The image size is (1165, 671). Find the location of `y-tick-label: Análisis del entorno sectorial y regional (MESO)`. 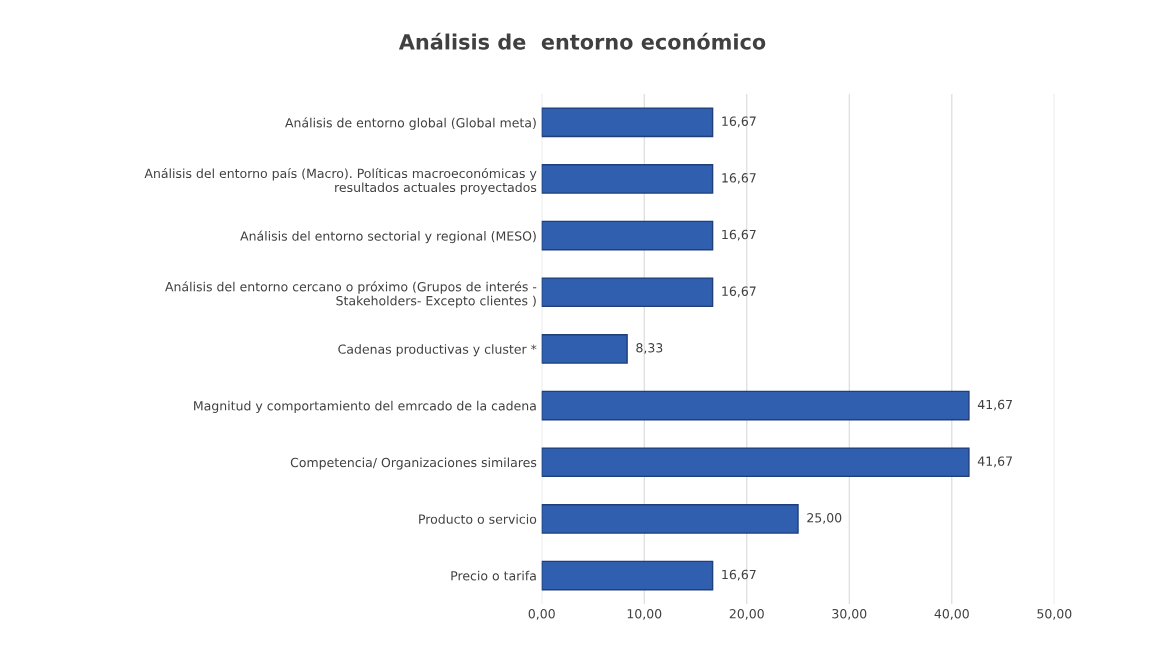

y-tick-label: Análisis del entorno sectorial y regional (MESO) is located at coordinates (388, 237).